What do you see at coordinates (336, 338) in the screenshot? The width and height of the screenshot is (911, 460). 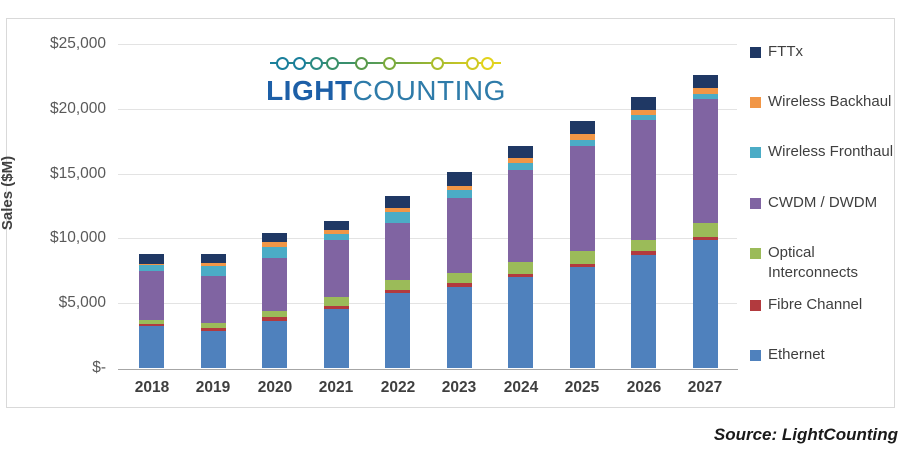 I see `bar-segment-2021-ethernet` at bounding box center [336, 338].